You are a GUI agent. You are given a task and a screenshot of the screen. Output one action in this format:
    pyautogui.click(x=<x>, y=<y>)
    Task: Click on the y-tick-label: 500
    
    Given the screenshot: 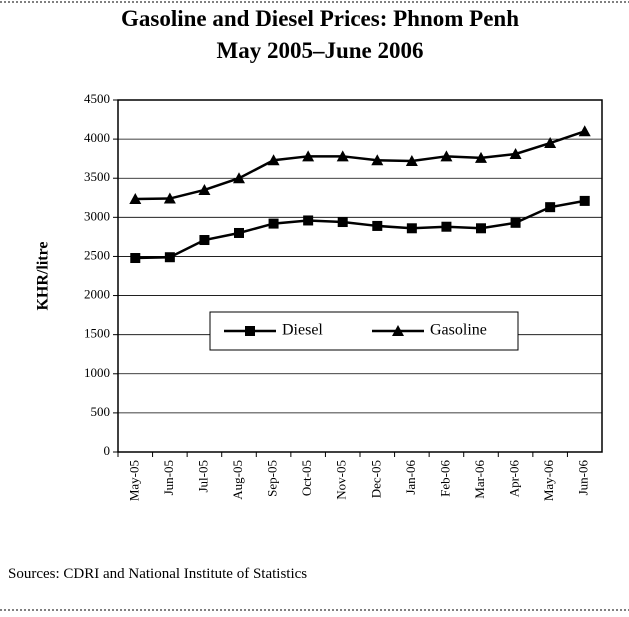 What is the action you would take?
    pyautogui.click(x=101, y=411)
    